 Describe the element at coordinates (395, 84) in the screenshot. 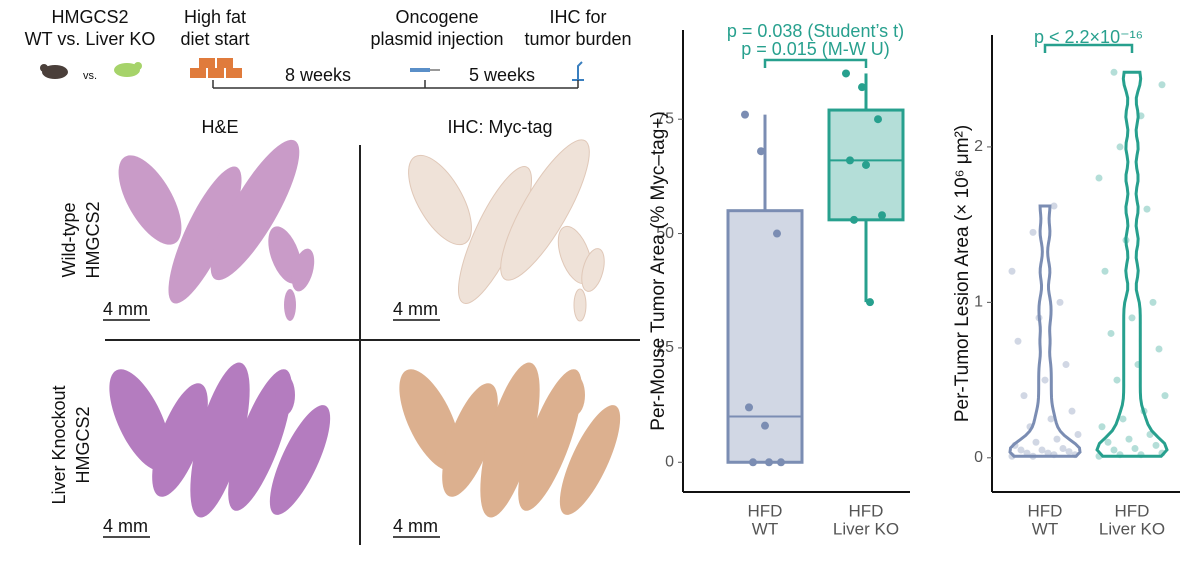

I see `timeline` at that location.